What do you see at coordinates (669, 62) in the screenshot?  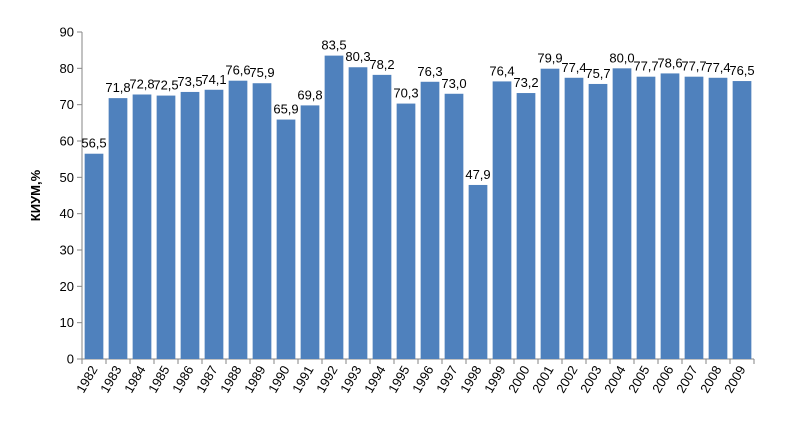 I see `data-label-2006: 78,6` at bounding box center [669, 62].